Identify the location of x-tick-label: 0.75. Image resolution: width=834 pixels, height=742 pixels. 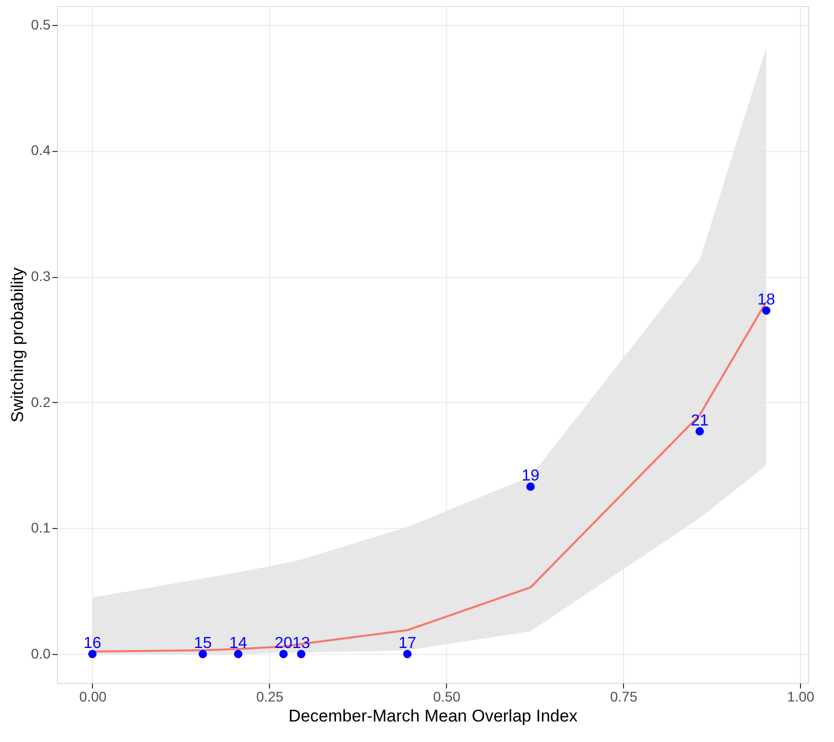
(624, 696).